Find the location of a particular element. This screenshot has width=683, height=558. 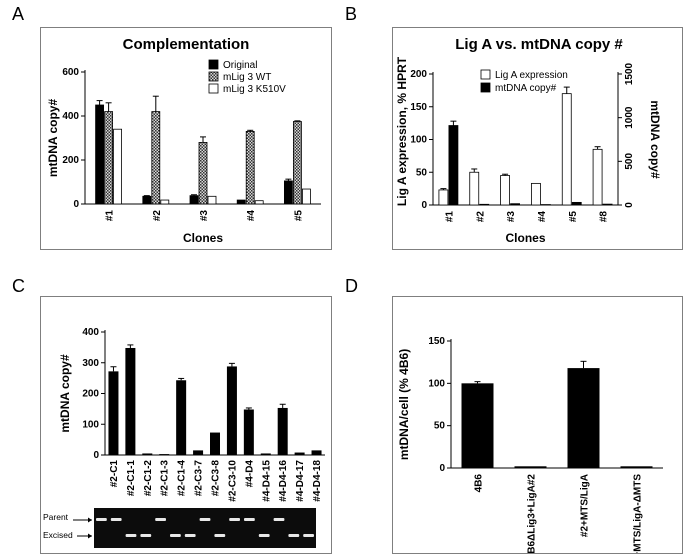

x-tick-label: #4-D4-17 is located at coordinates (300, 481).